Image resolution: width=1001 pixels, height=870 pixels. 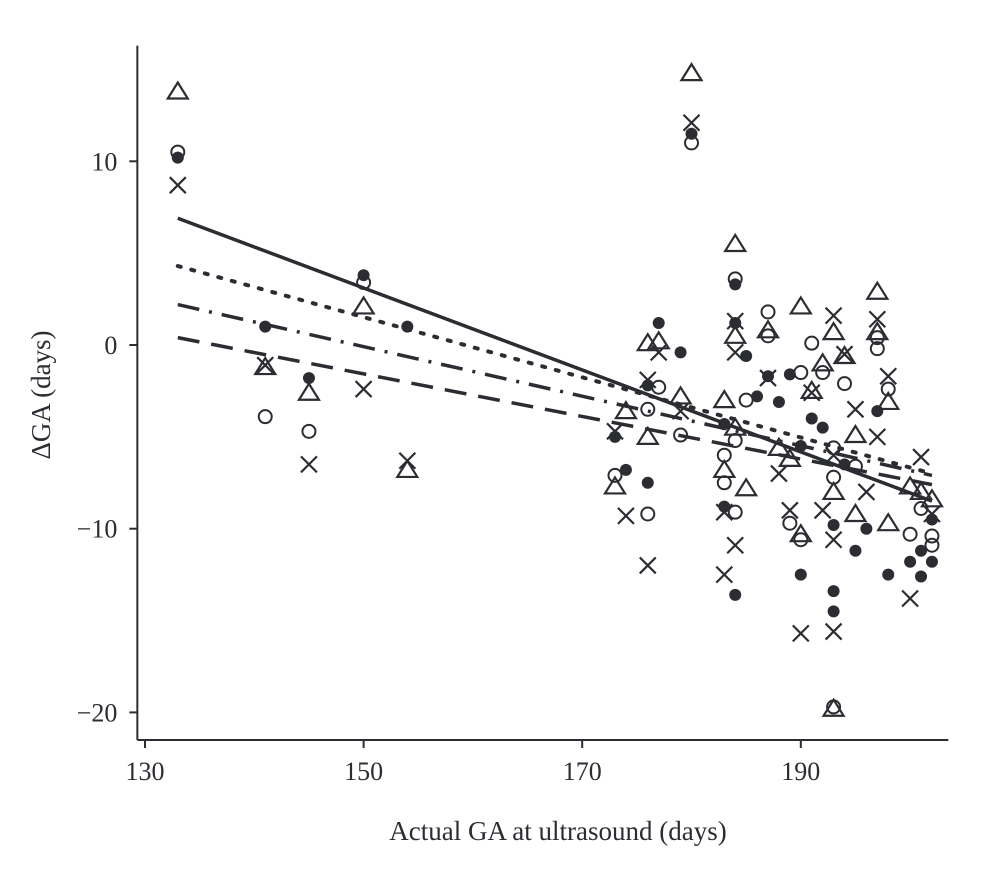 I want to click on y-tick-label: −10, so click(x=97, y=529).